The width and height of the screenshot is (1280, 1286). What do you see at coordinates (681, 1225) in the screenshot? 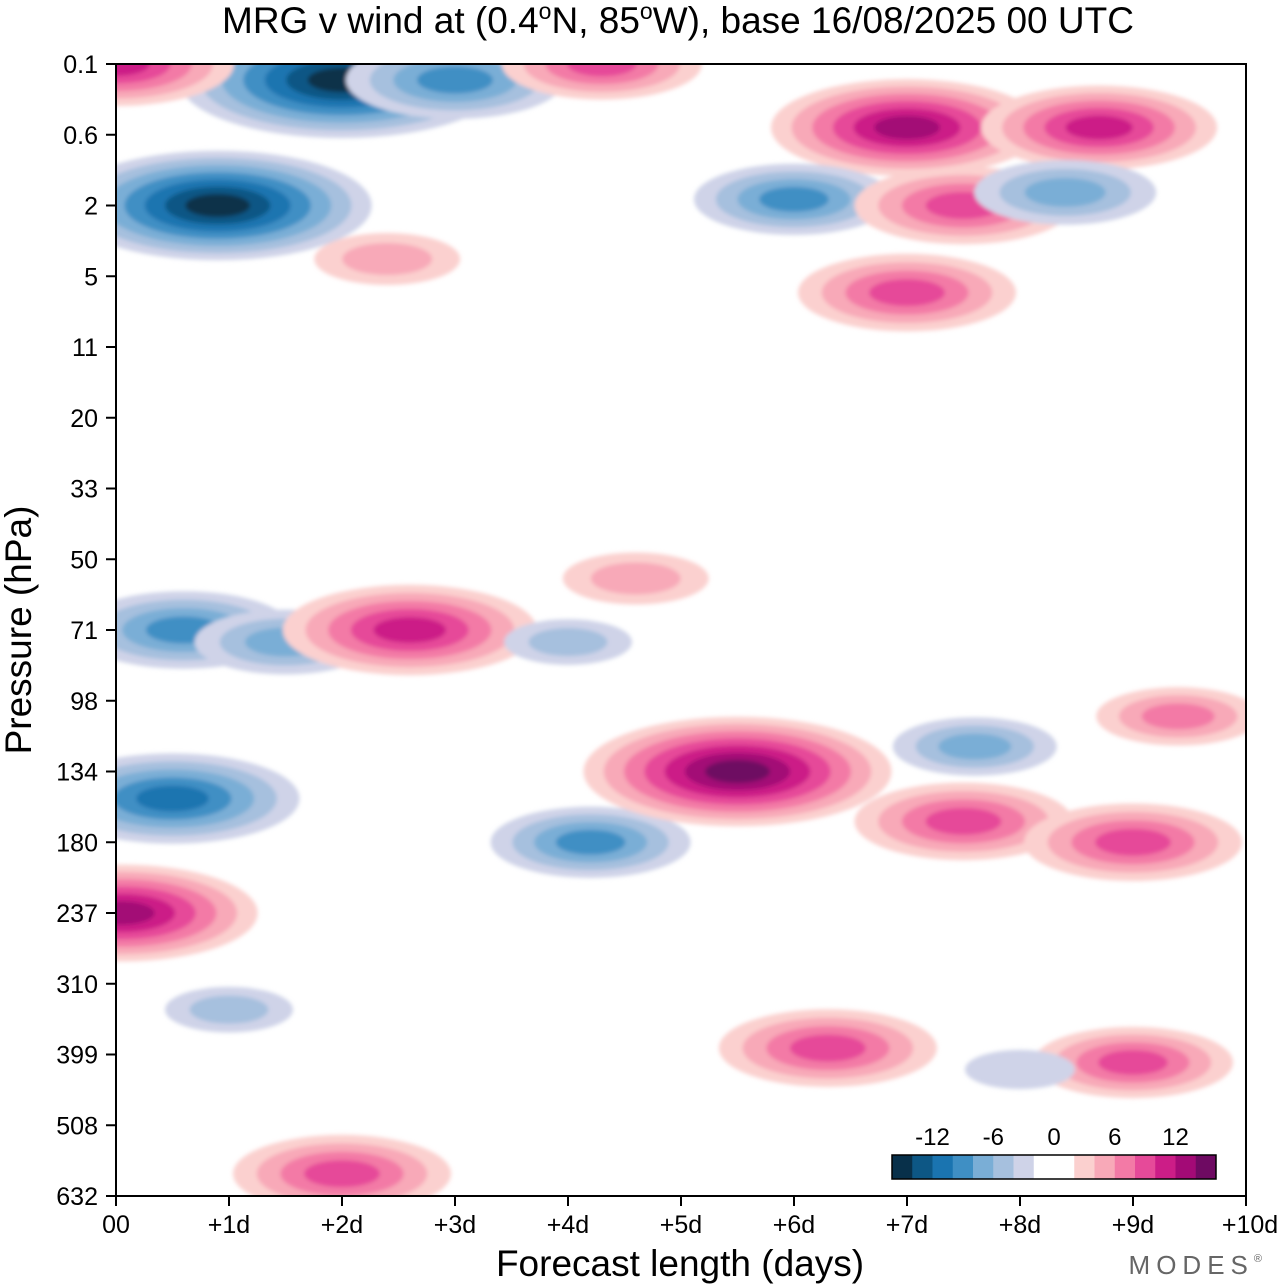
I see `x-tick-label: +5d` at bounding box center [681, 1225].